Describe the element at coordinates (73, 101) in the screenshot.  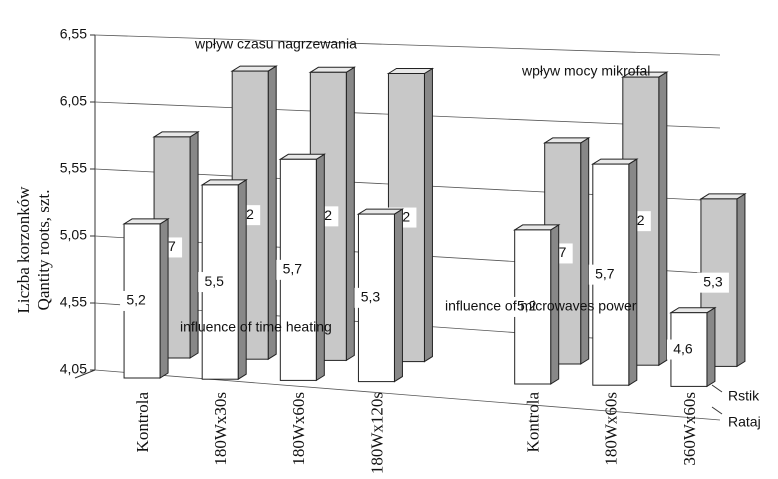
I see `y-tick-label: 6,05` at that location.